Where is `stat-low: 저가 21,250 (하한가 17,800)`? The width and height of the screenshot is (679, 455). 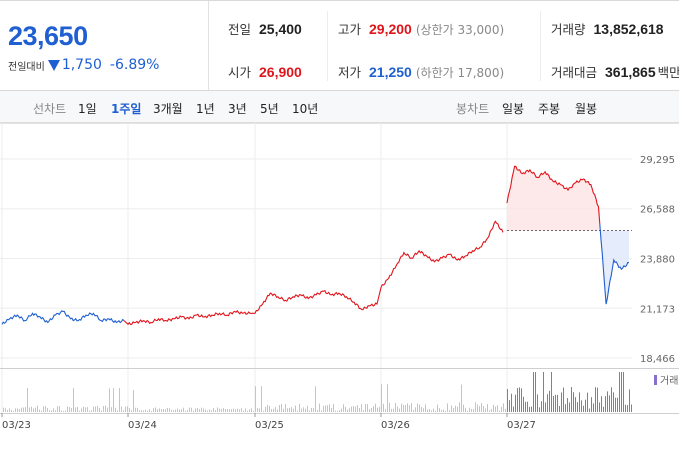
stat-low: 저가 21,250 (하한가 17,800) is located at coordinates (421, 71).